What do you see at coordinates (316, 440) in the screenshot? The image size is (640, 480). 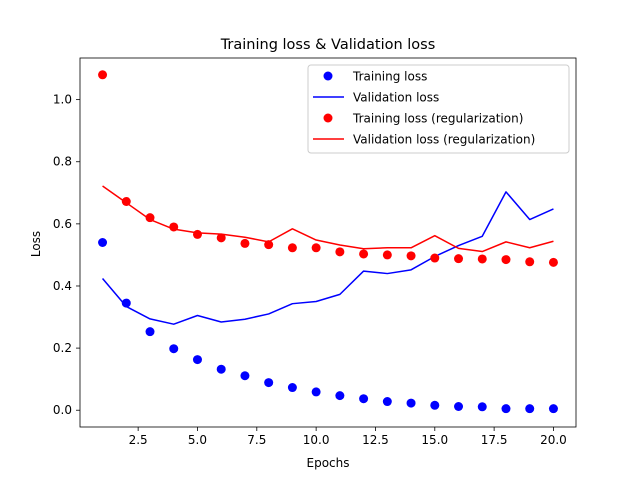 I see `x-tick-label: 10.0` at bounding box center [316, 440].